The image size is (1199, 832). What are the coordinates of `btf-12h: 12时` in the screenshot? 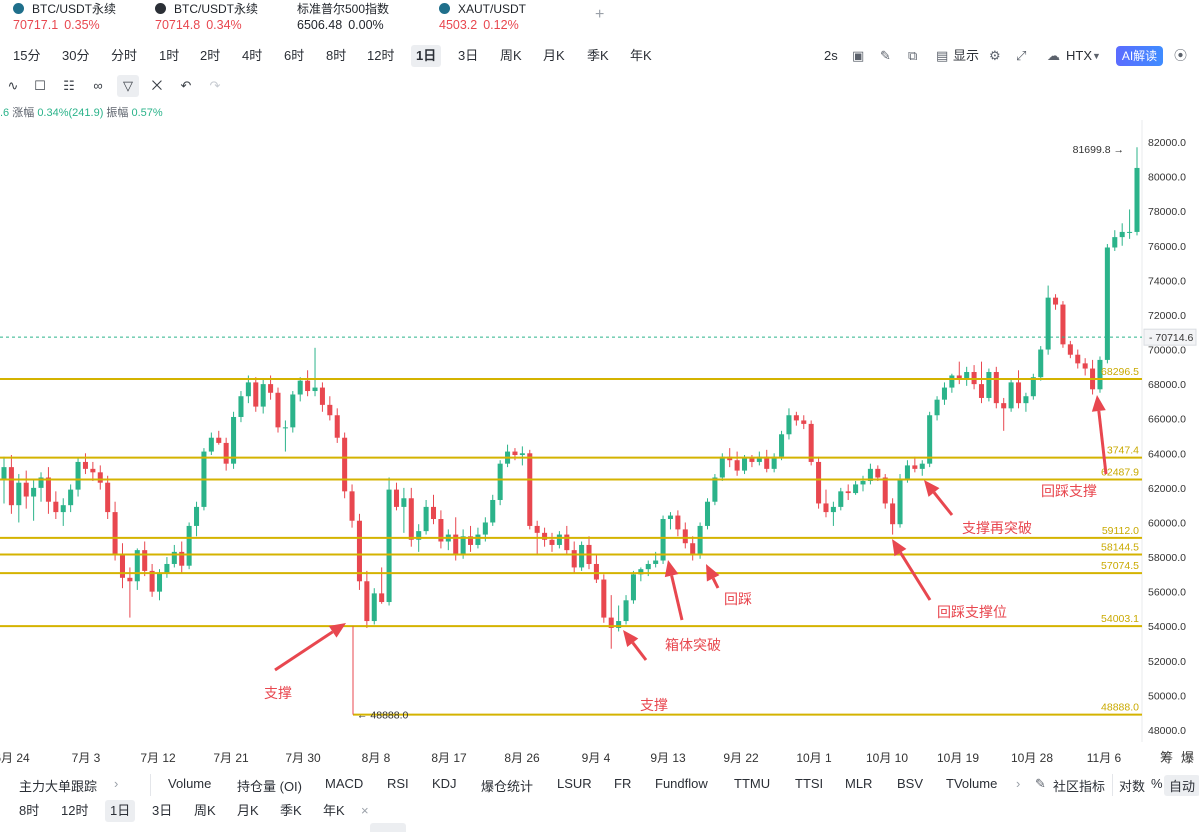 It's located at (75, 810).